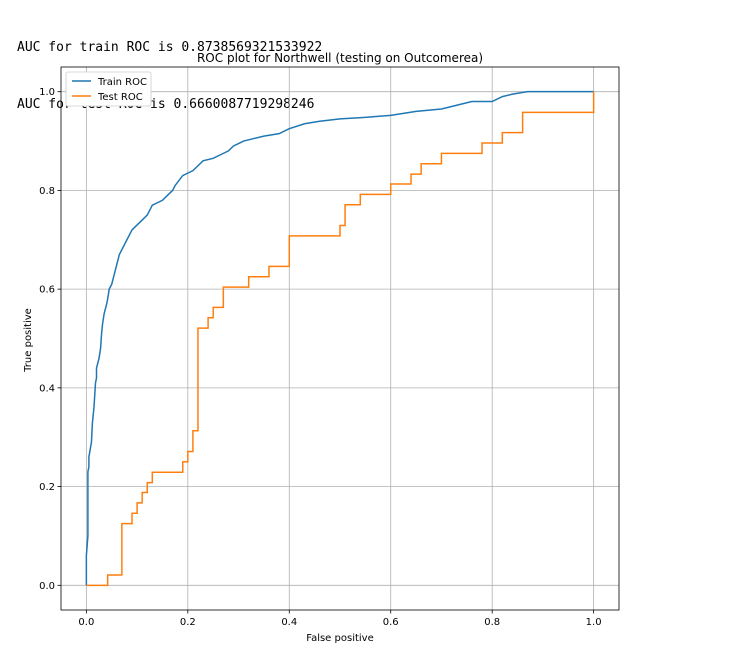  What do you see at coordinates (594, 622) in the screenshot?
I see `x-tick-label: 1.0` at bounding box center [594, 622].